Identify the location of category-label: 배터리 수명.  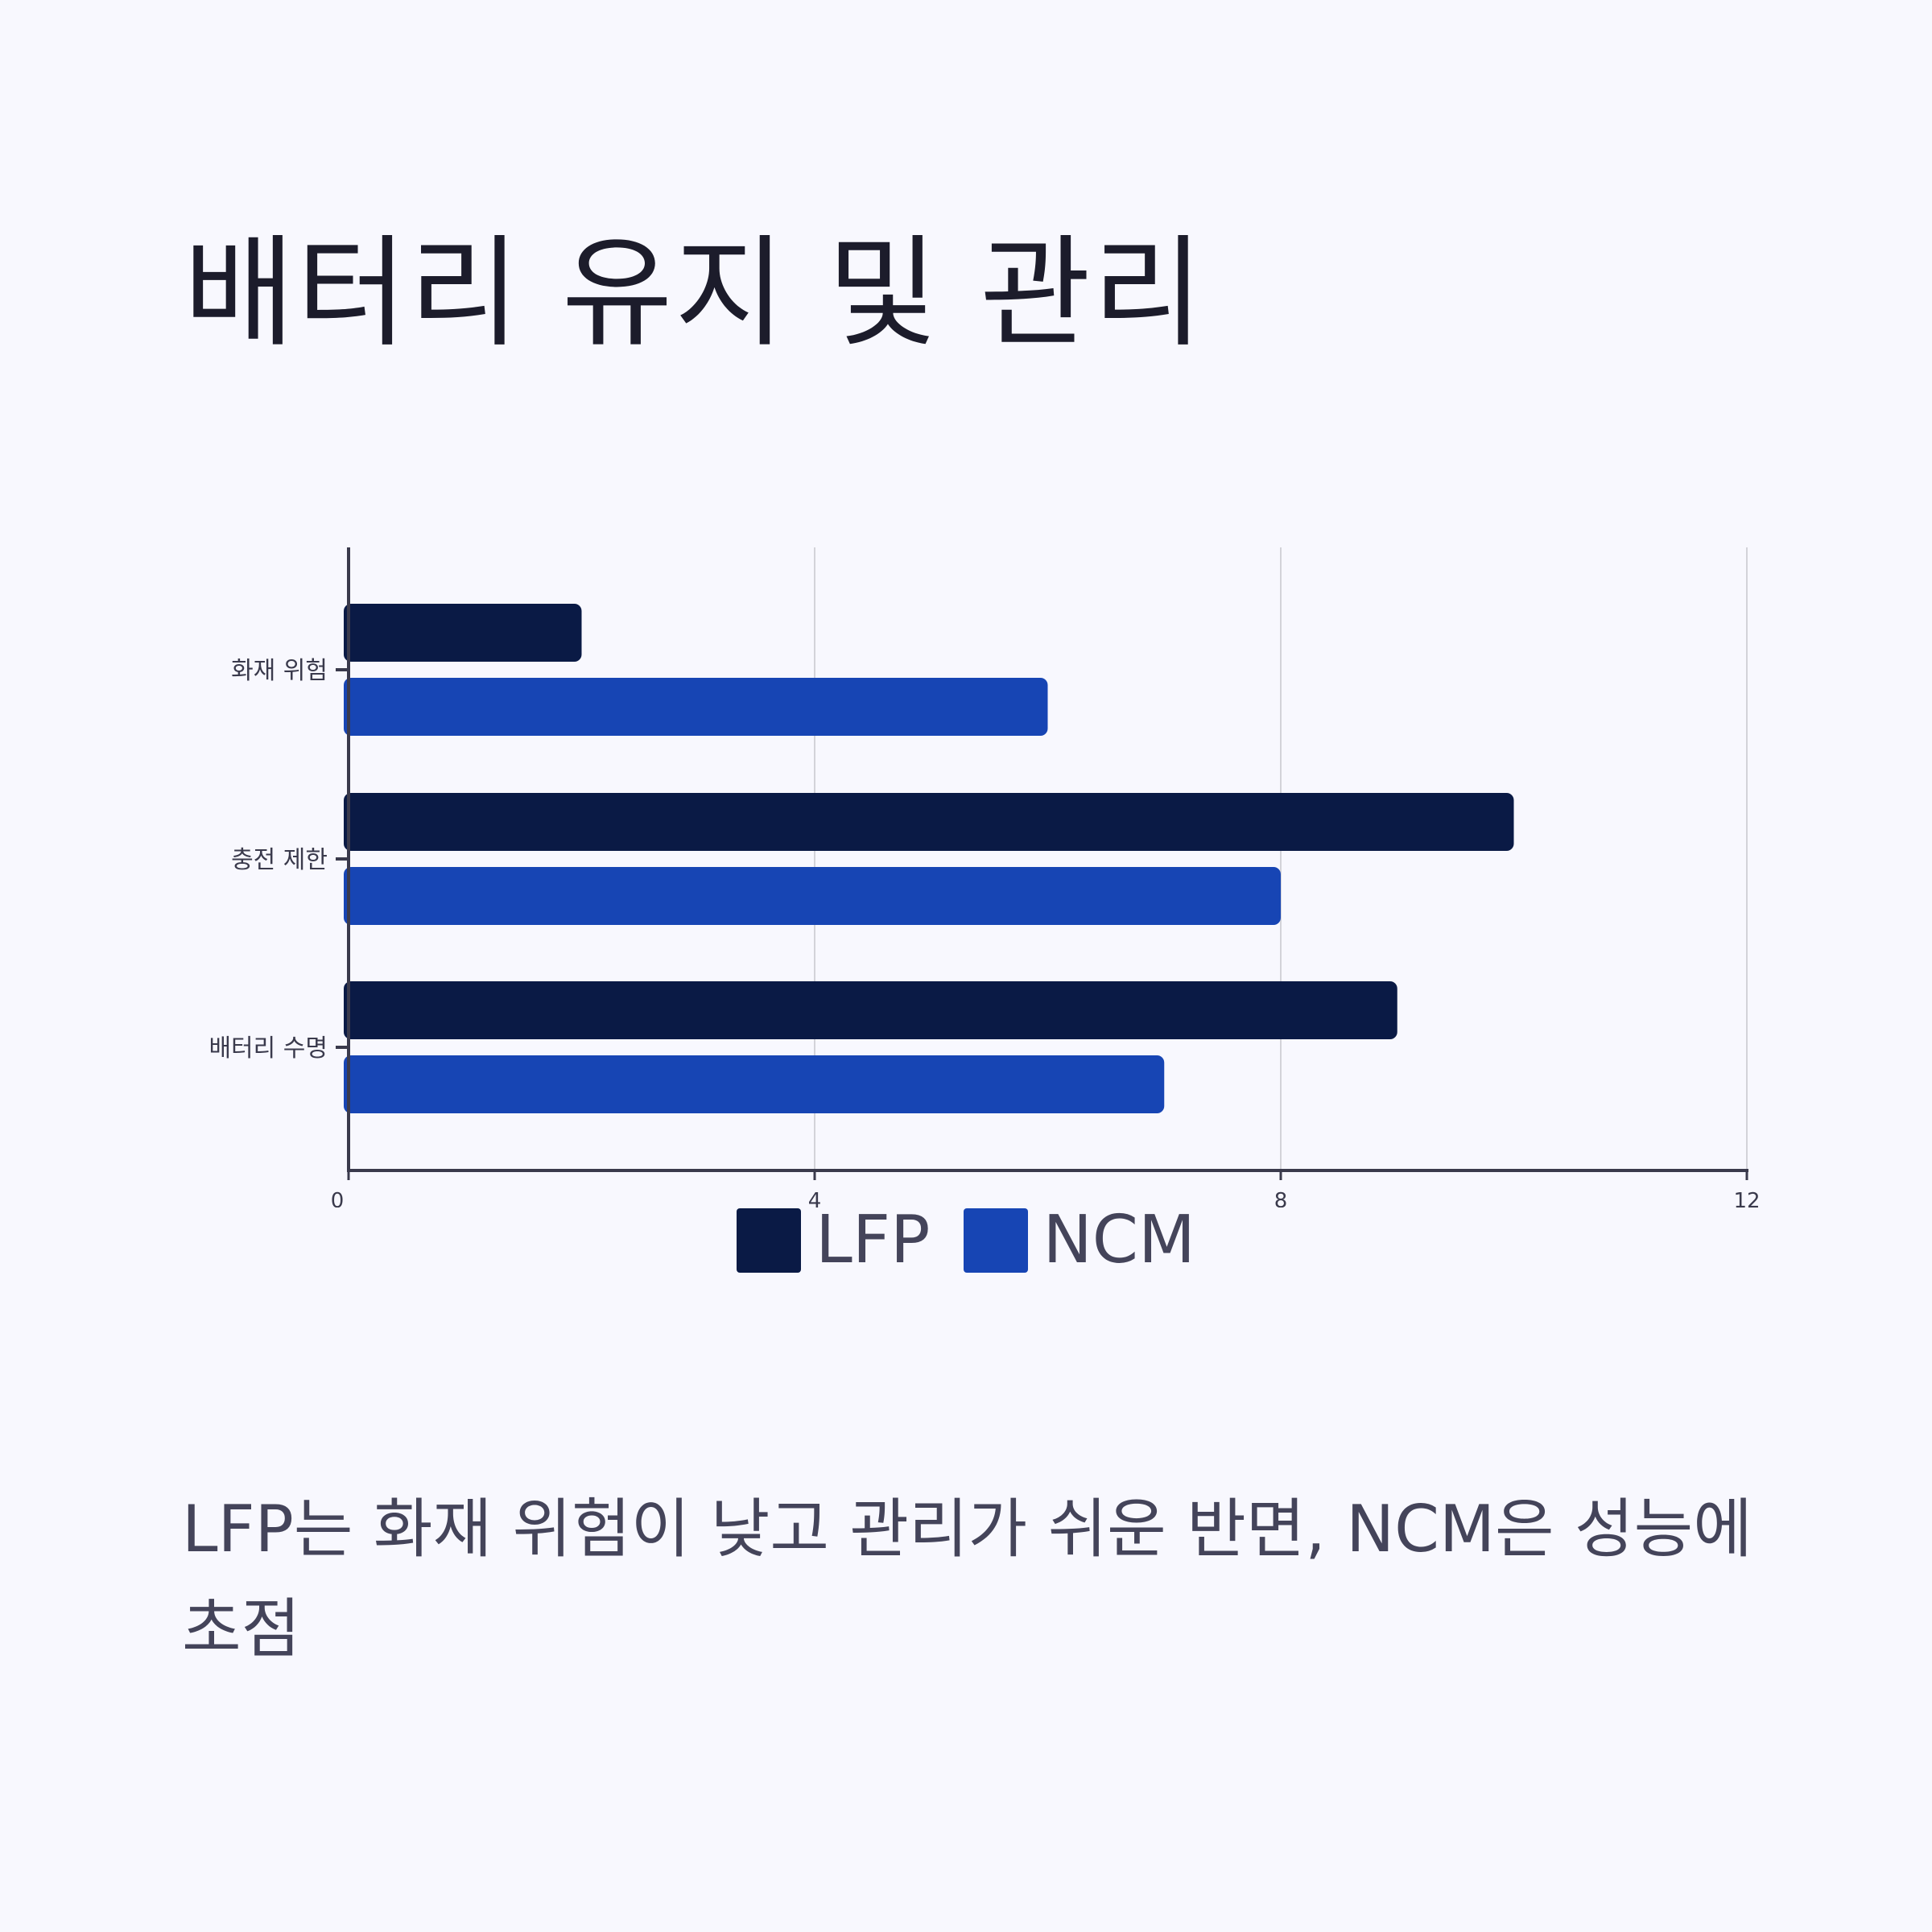
(268, 1048).